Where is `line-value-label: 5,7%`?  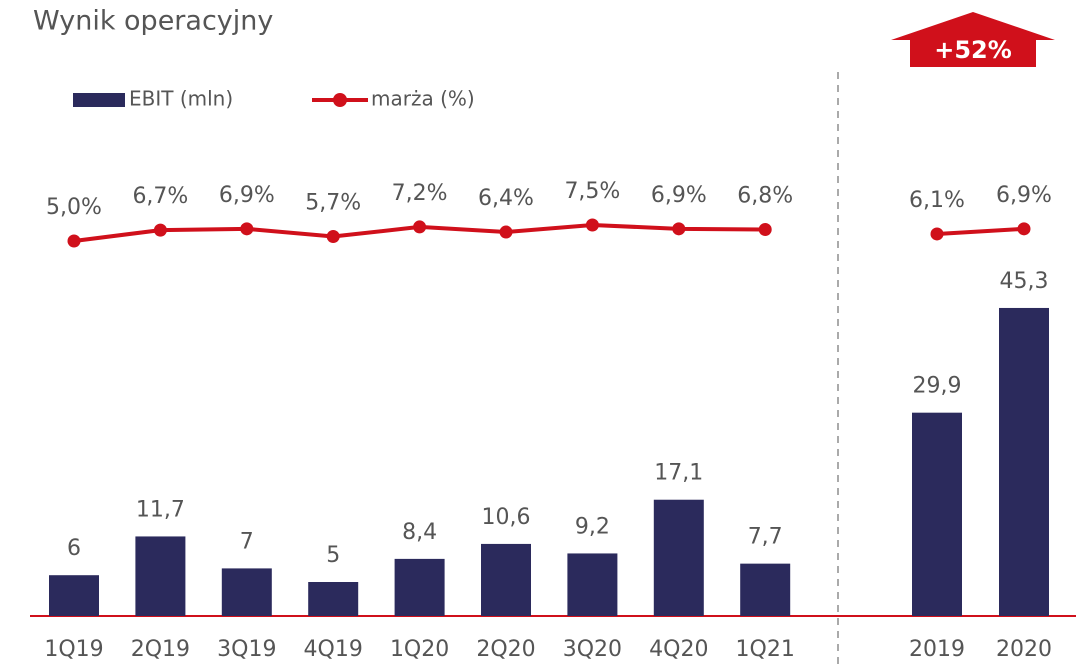 line-value-label: 5,7% is located at coordinates (333, 203).